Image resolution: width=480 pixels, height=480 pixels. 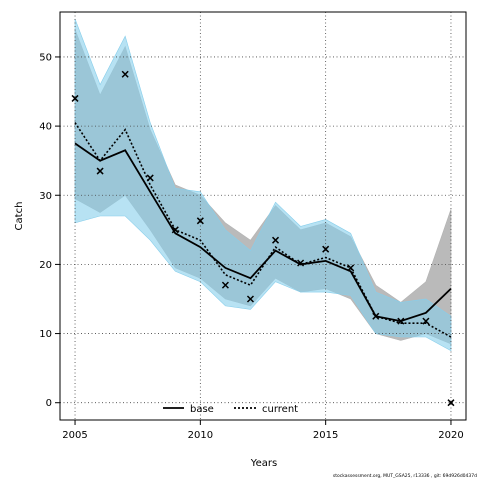 What do you see at coordinates (263, 430) in the screenshot?
I see `x-axis-ticks: 2005 2010 2015 2020` at bounding box center [263, 430].